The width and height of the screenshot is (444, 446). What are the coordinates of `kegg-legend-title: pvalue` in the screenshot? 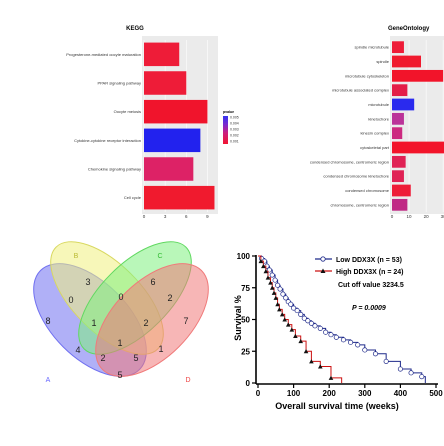 It's located at (228, 112).